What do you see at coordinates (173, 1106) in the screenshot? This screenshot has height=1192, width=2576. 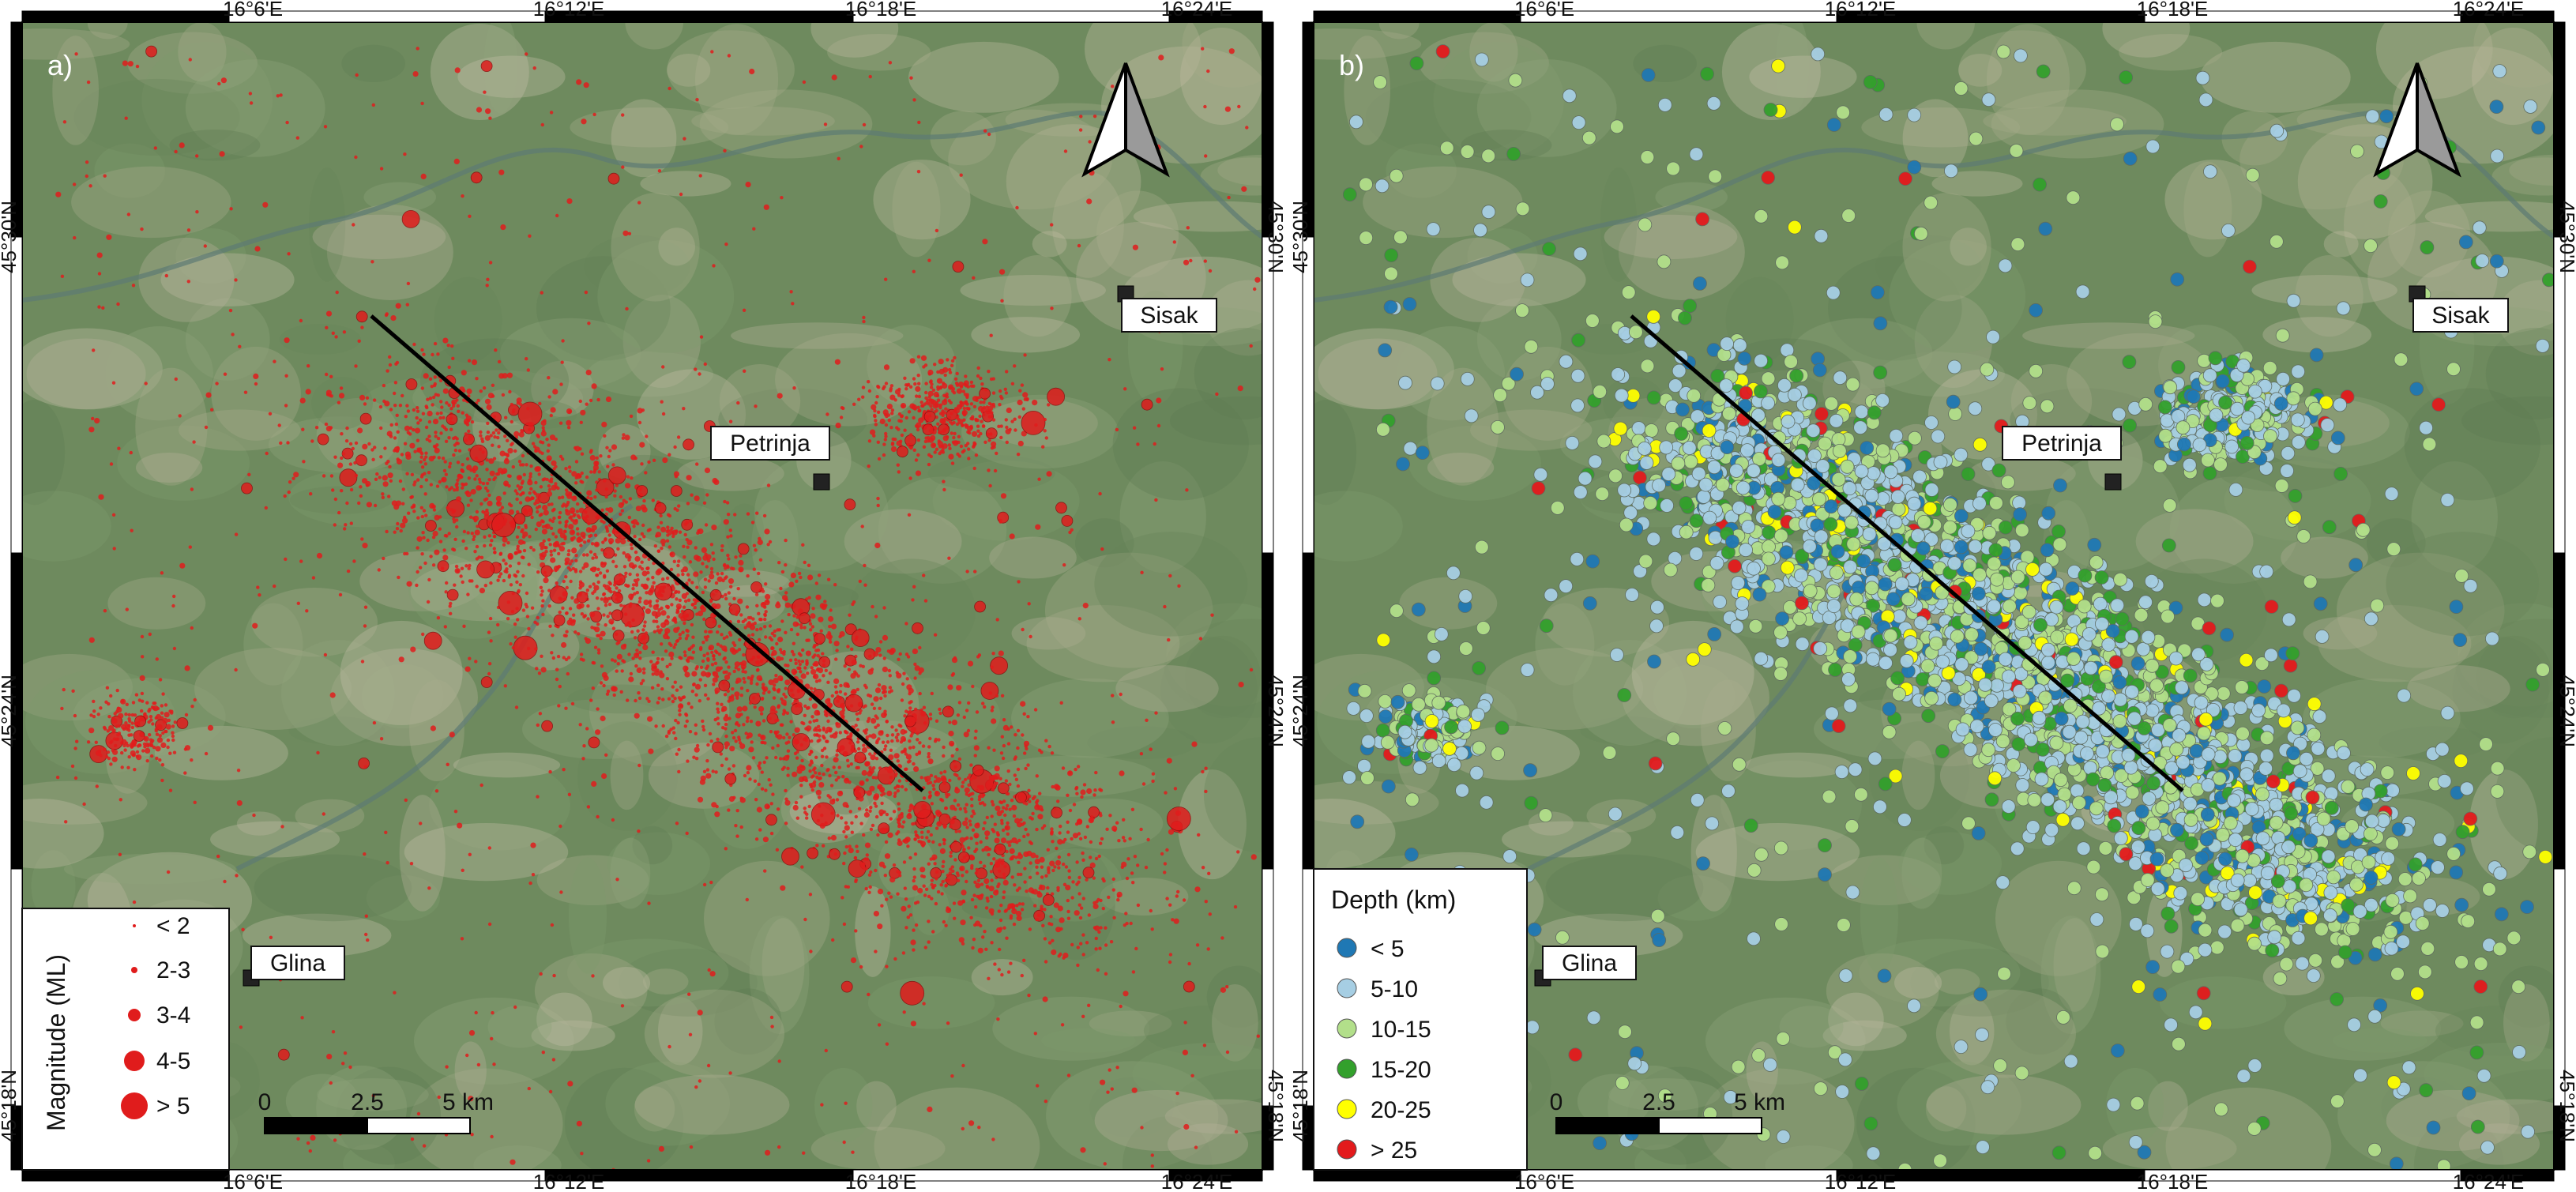 I see `legend-item: > 5` at bounding box center [173, 1106].